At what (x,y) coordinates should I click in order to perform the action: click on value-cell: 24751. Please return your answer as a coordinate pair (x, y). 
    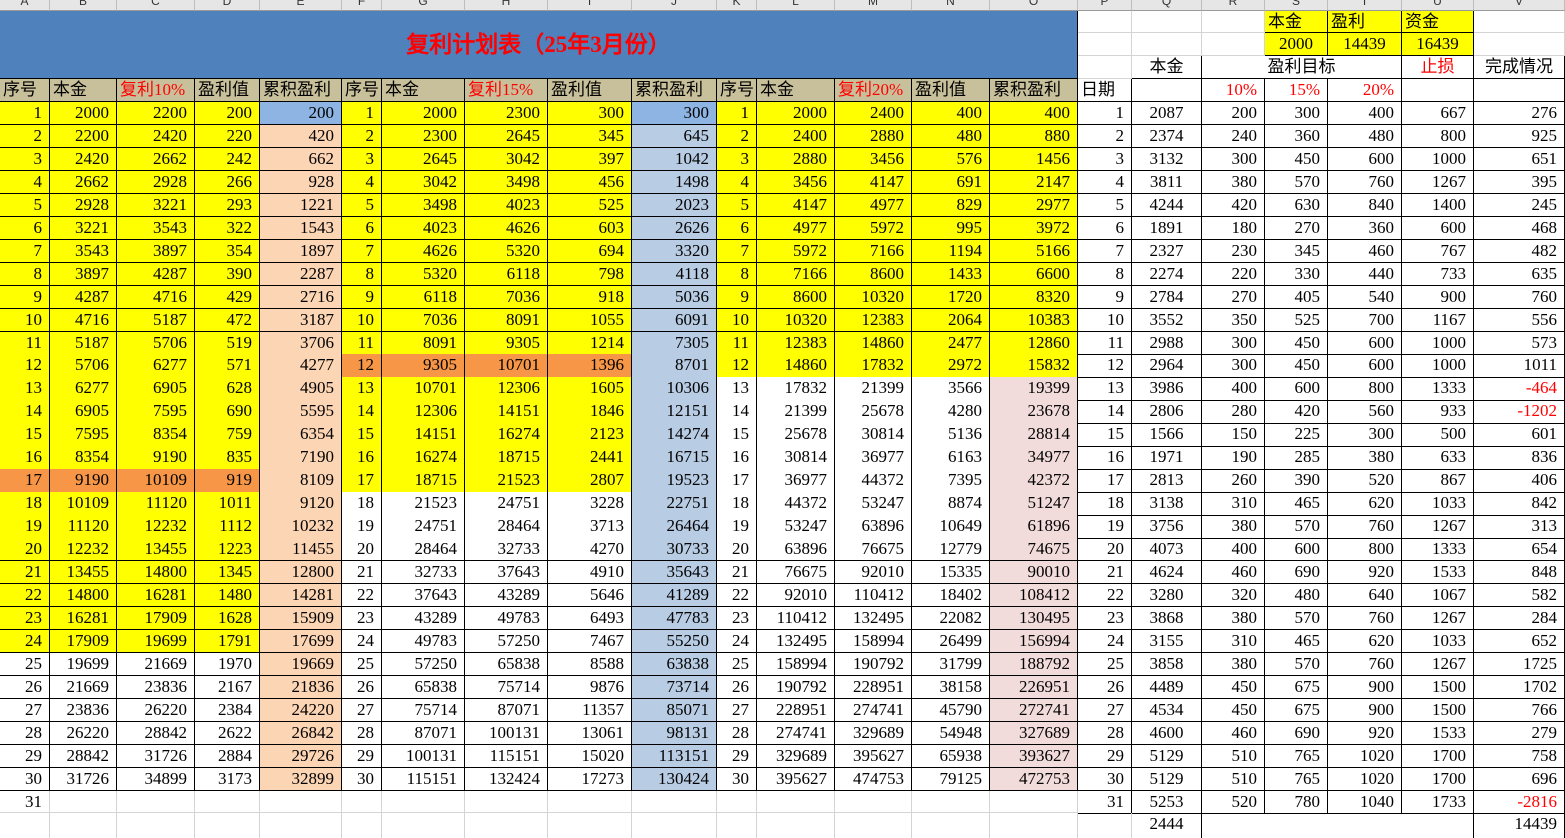
    Looking at the image, I should click on (423, 527).